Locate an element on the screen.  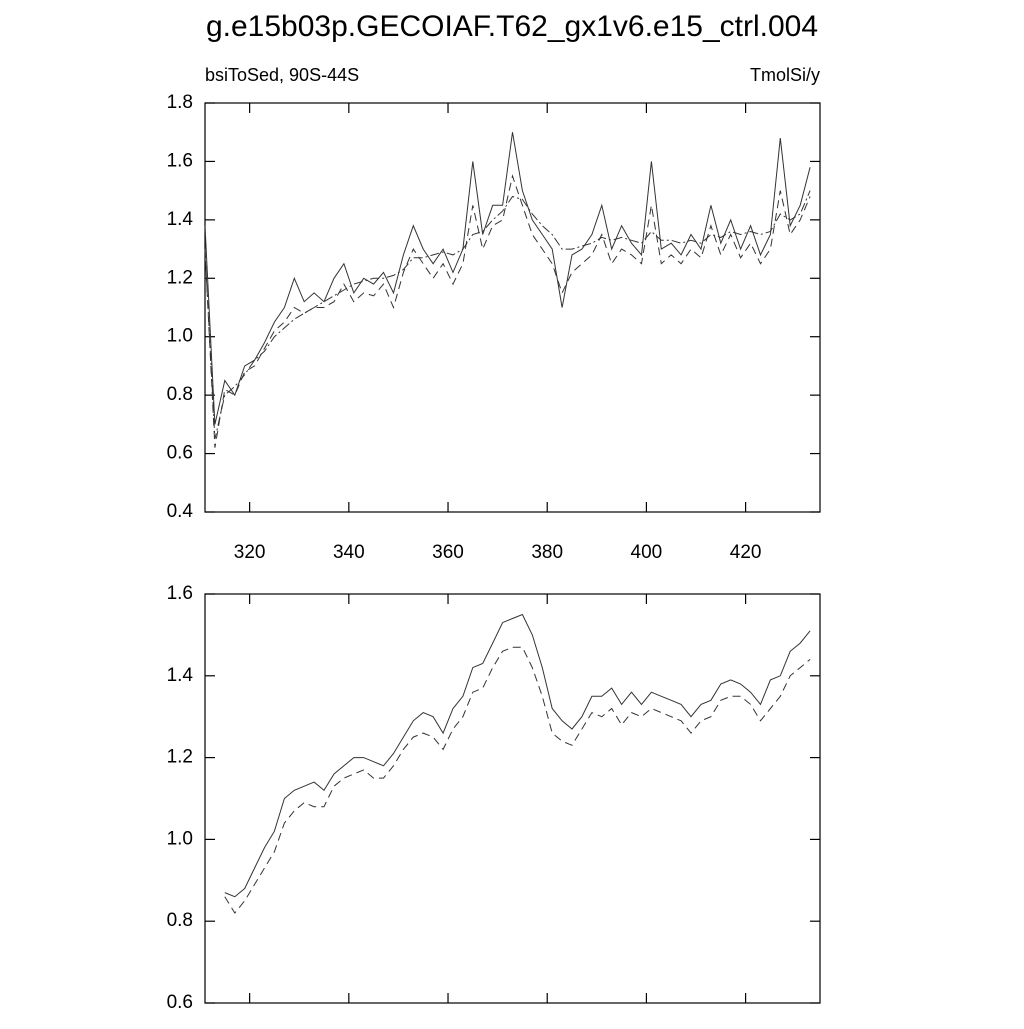
subtitle-left: bsiToSed, 90S-44S is located at coordinates (282, 75).